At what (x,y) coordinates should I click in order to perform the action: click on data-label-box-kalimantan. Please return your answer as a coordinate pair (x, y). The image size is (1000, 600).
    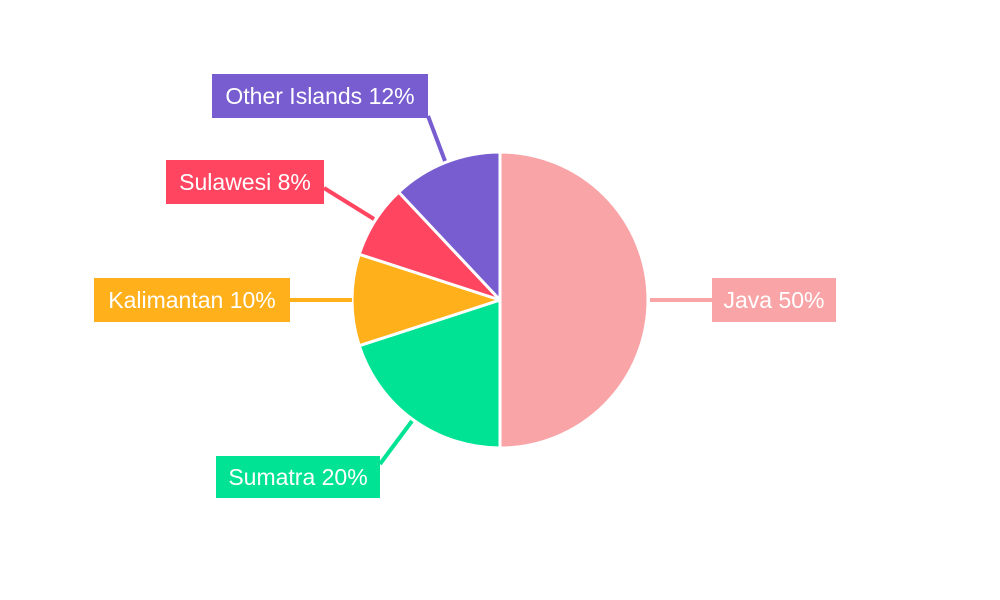
    Looking at the image, I should click on (192, 300).